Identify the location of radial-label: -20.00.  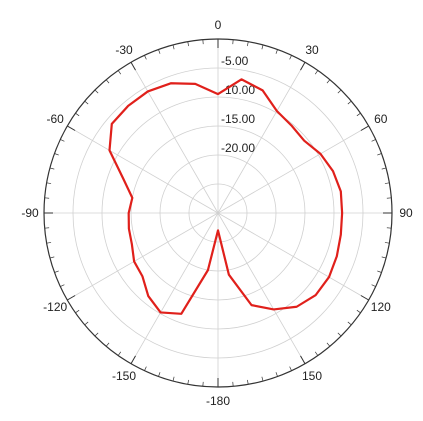
(238, 148).